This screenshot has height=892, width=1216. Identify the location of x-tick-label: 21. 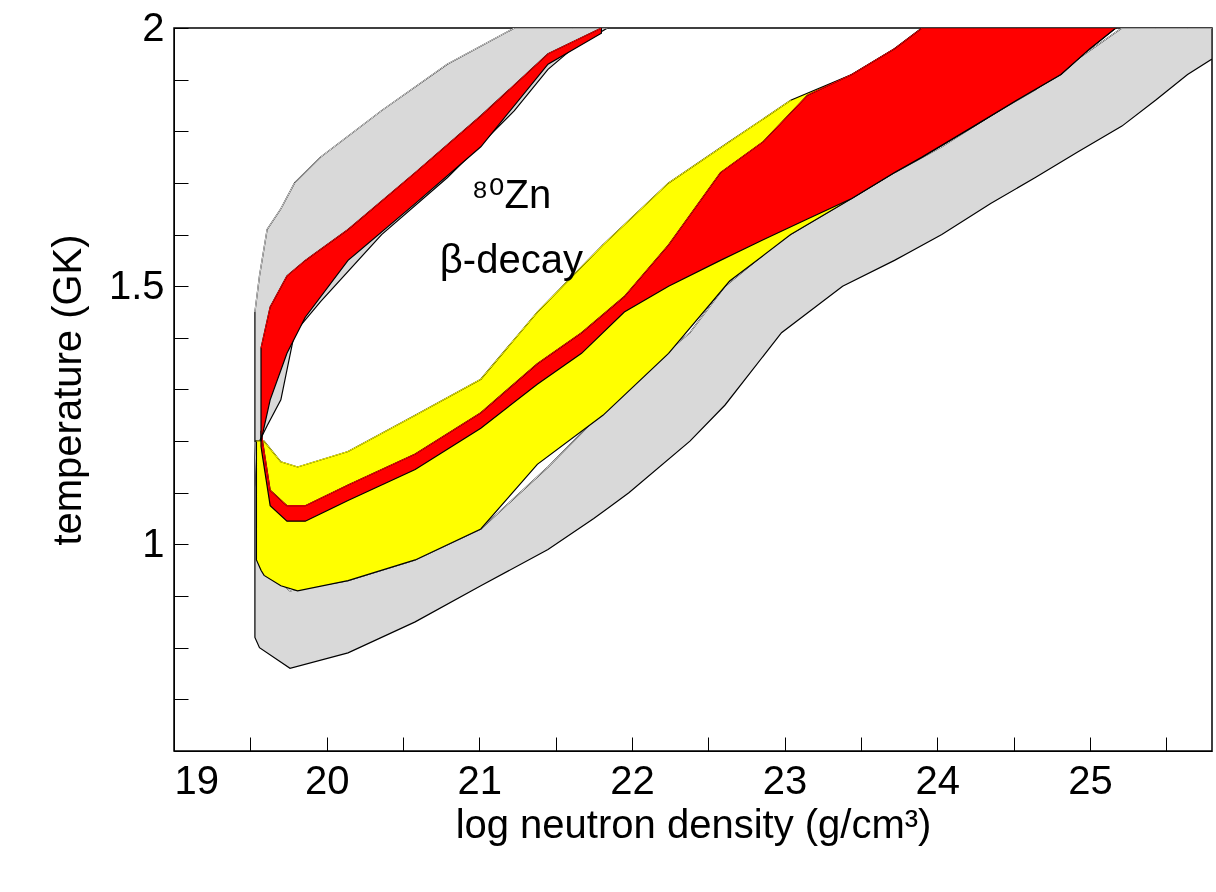
(480, 779).